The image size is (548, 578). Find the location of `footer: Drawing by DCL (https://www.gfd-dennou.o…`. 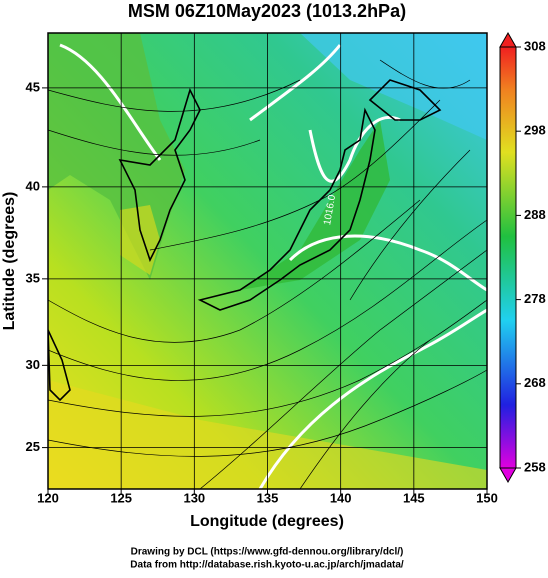

footer: Drawing by DCL (https://www.gfd-dennou.o… is located at coordinates (267, 552).